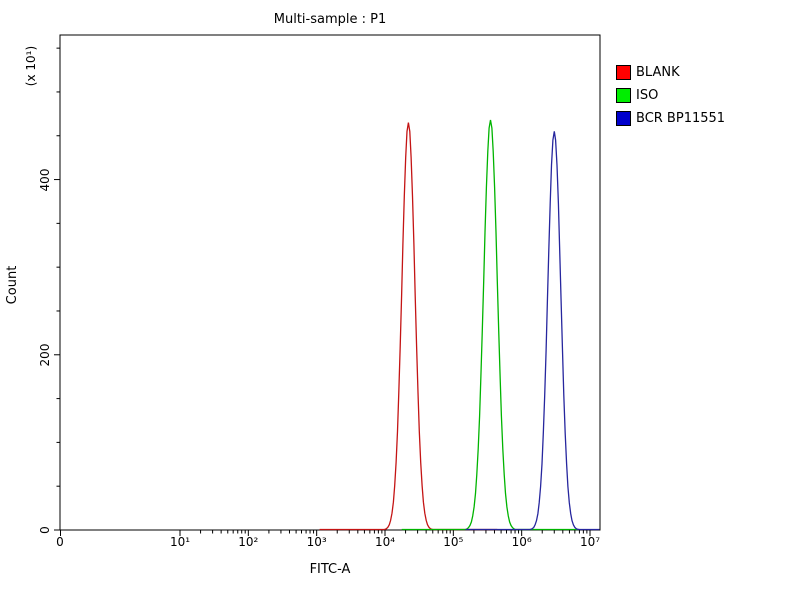 This screenshot has height=600, width=800. I want to click on series-curve-bcr-bp11551, so click(532, 331).